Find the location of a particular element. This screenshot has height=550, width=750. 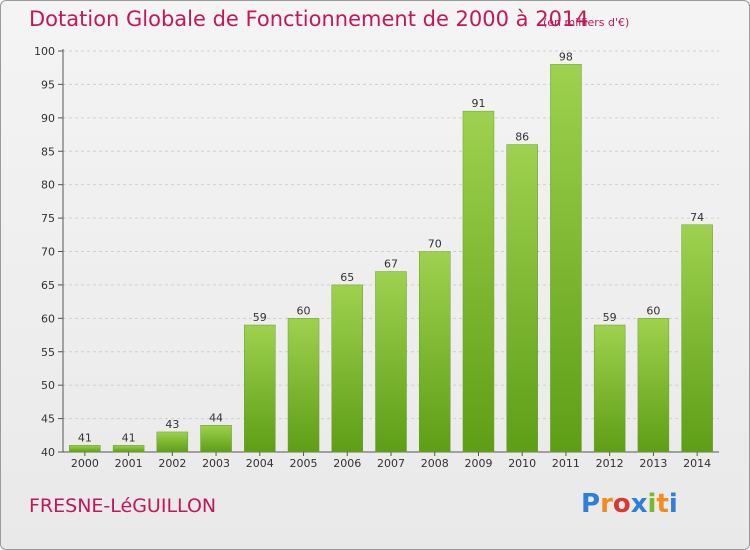

x-tick-label: 2001 is located at coordinates (129, 463).